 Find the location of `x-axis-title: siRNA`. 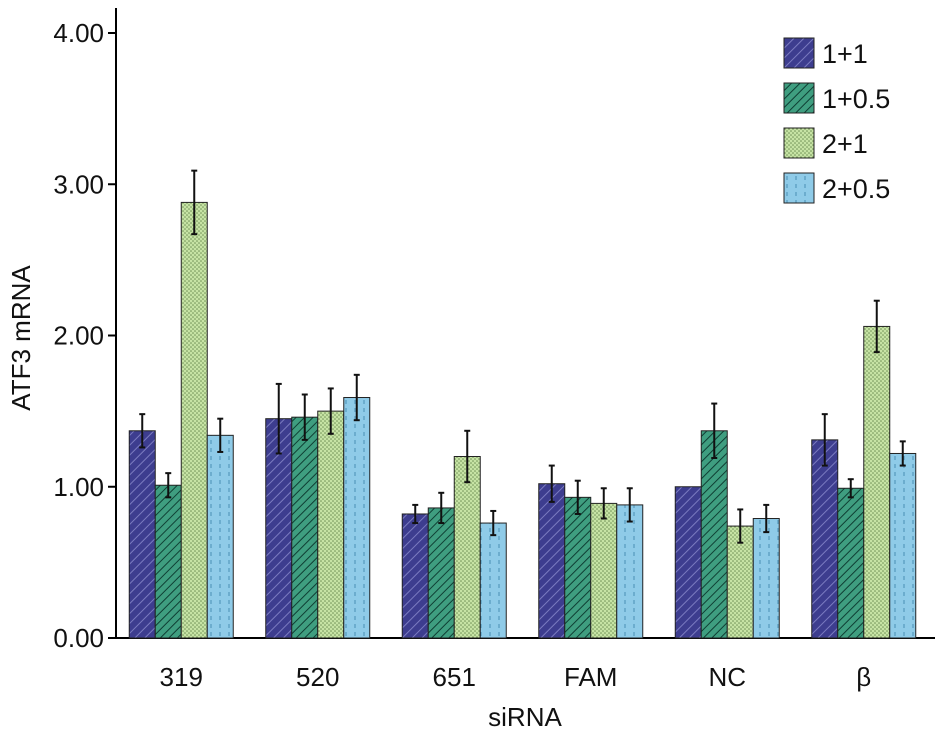

x-axis-title: siRNA is located at coordinates (525, 717).